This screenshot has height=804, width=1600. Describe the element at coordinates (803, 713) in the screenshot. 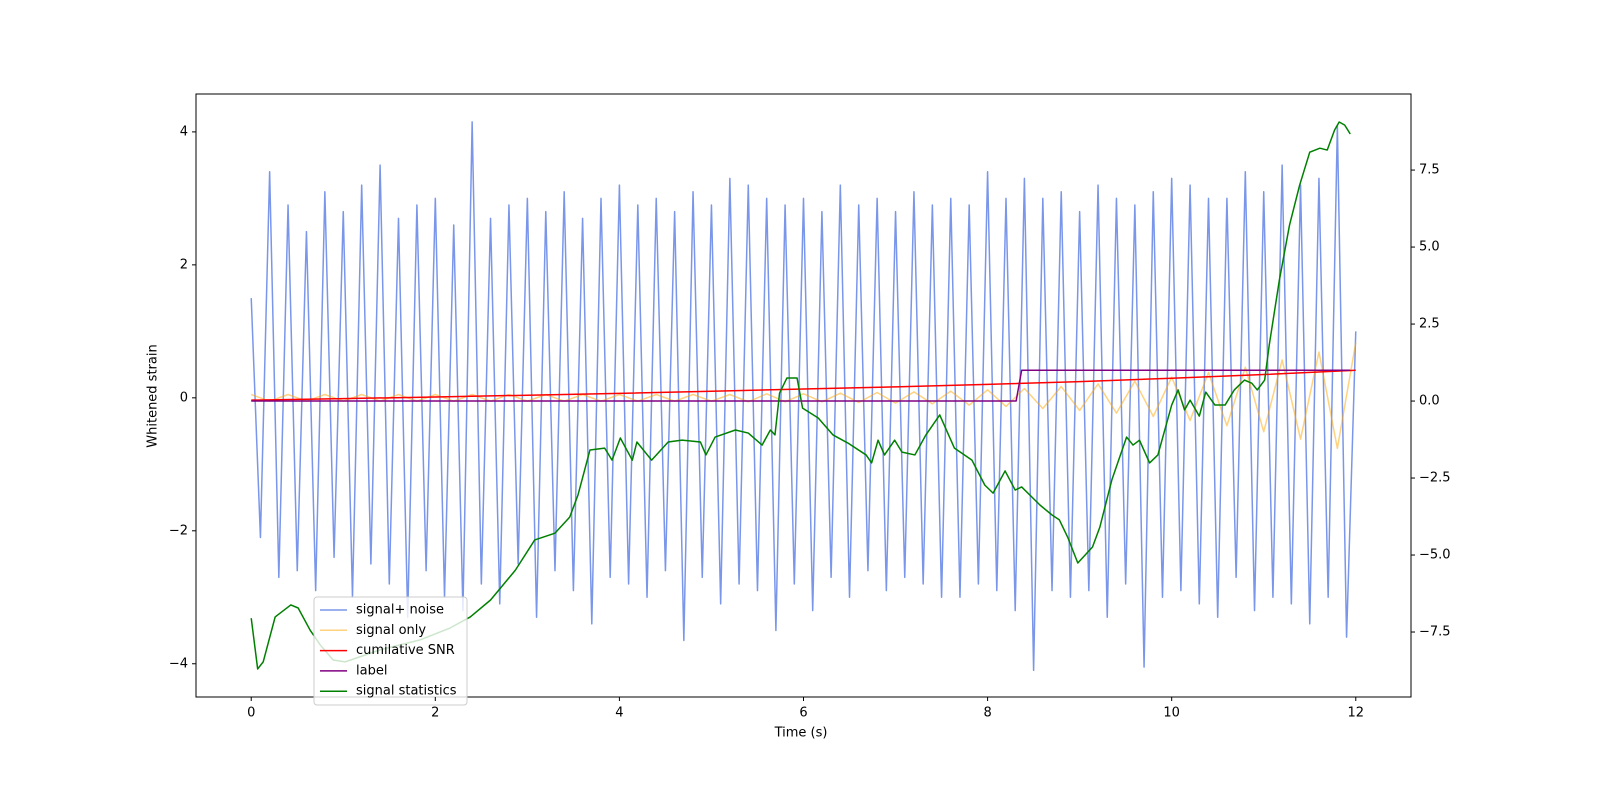

I see `x-tick-label: 6` at that location.